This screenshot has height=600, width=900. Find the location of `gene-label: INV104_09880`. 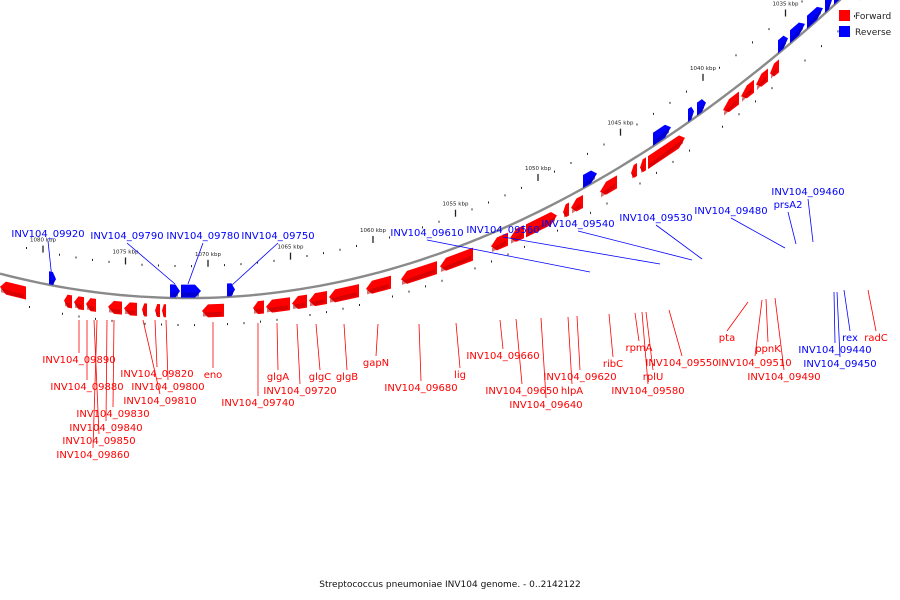

gene-label: INV104_09880 is located at coordinates (86, 387).